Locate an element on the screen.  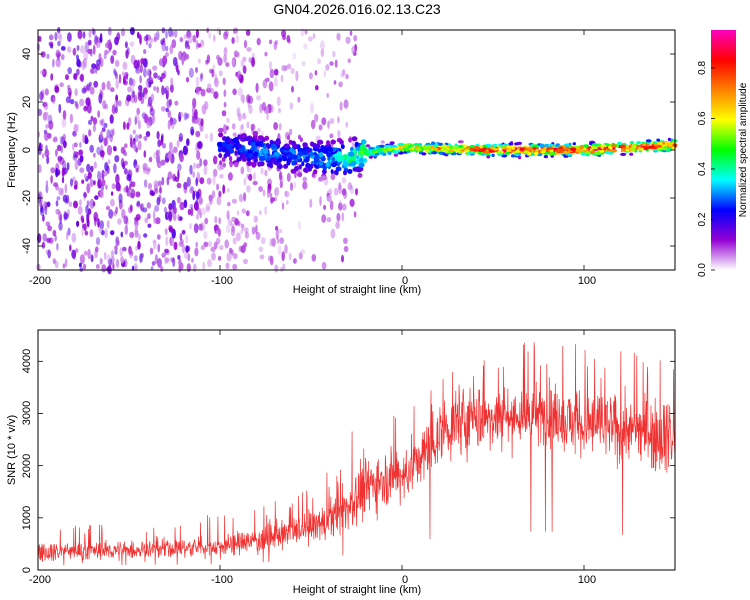
colorbar-tick-label: 0.2 is located at coordinates (702, 219).